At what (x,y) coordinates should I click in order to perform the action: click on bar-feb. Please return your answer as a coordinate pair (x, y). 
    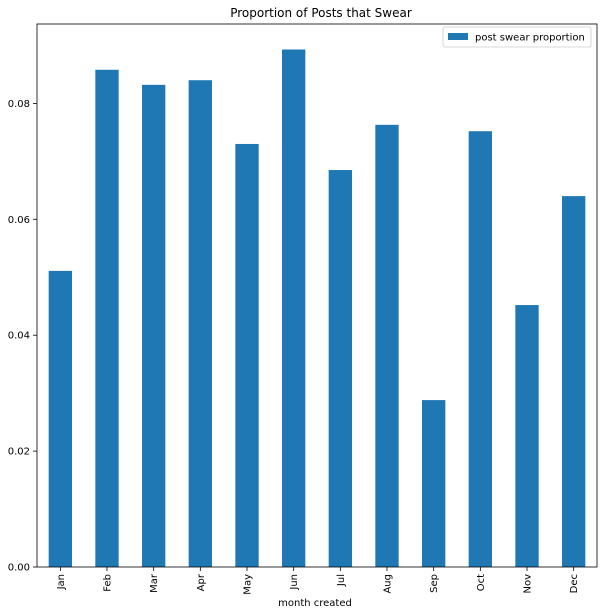
    Looking at the image, I should click on (107, 318).